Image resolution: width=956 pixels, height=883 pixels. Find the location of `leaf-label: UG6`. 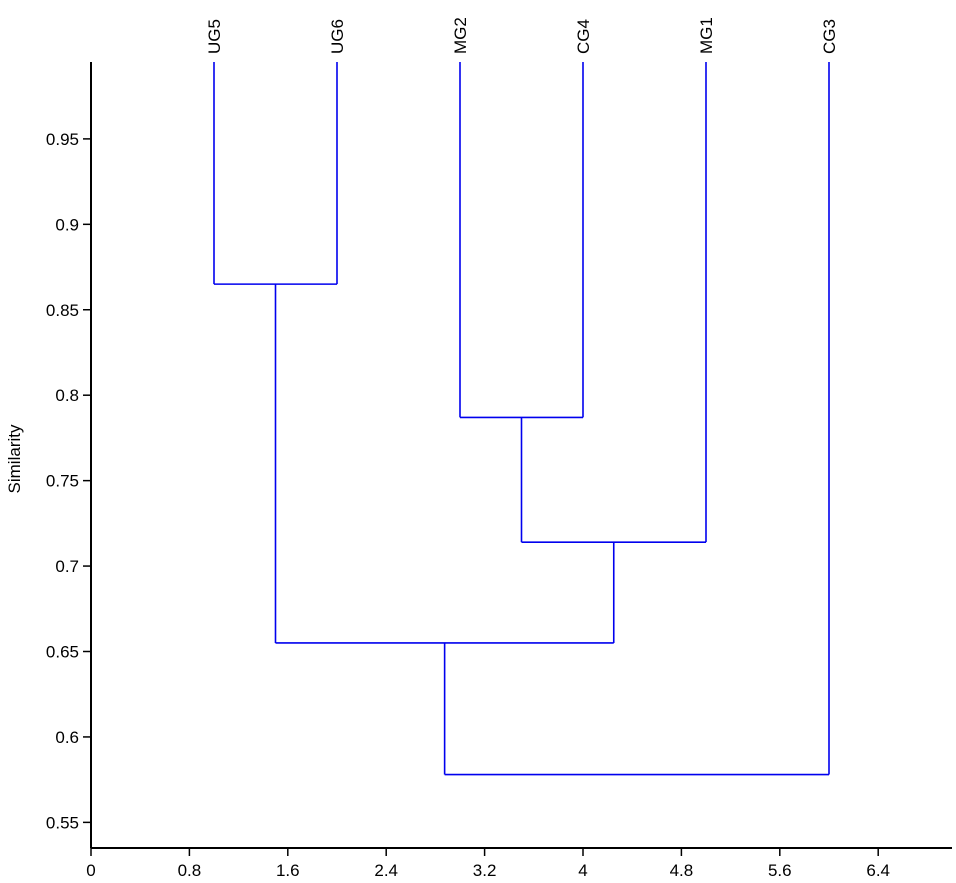

leaf-label: UG6 is located at coordinates (337, 36).